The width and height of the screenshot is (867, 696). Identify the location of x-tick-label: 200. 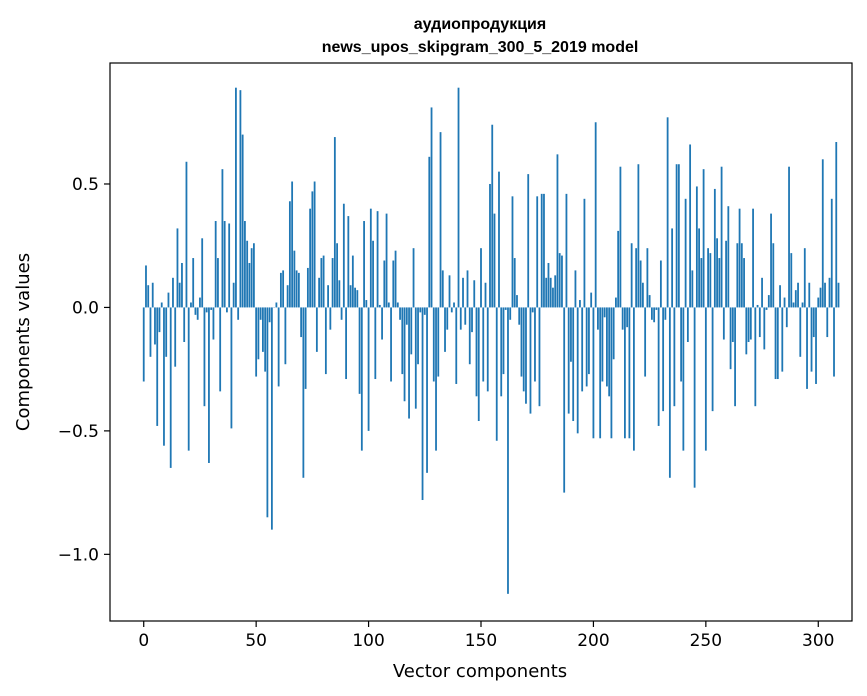
(593, 641).